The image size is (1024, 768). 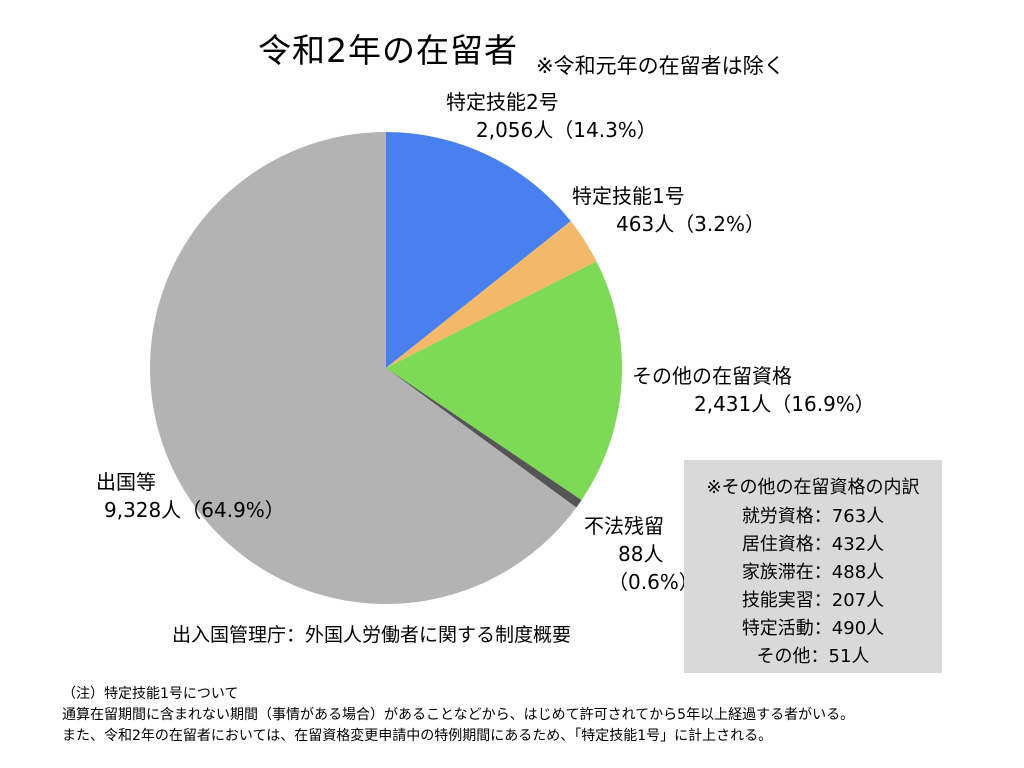 I want to click on slice-percent: （64.9%）, so click(x=233, y=510).